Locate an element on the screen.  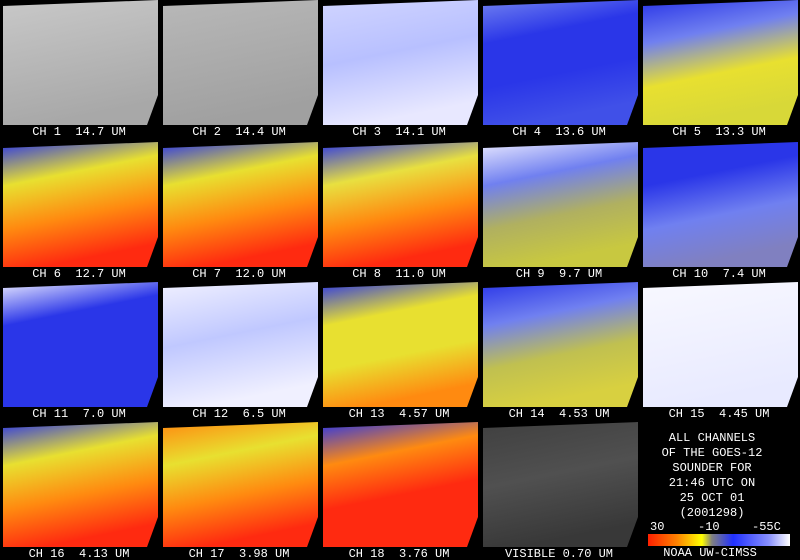
info-line: SOUNDER FOR is located at coordinates (711, 468).